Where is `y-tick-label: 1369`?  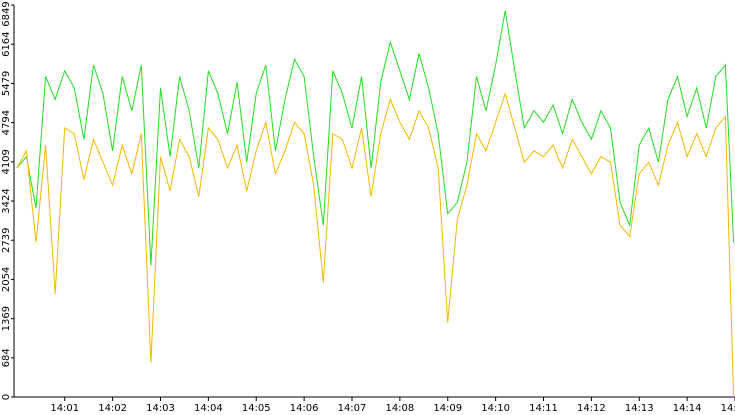 y-tick-label: 1369 is located at coordinates (6, 318).